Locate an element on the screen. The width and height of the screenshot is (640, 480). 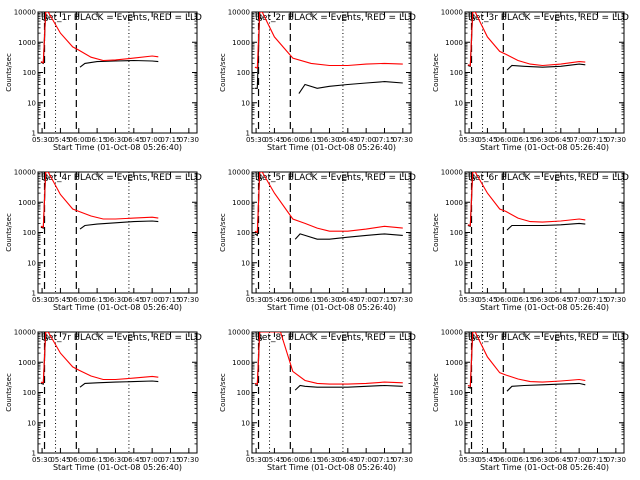
panel-title: Det_9r BLACK = Events, RED = LLD is located at coordinates (548, 338).